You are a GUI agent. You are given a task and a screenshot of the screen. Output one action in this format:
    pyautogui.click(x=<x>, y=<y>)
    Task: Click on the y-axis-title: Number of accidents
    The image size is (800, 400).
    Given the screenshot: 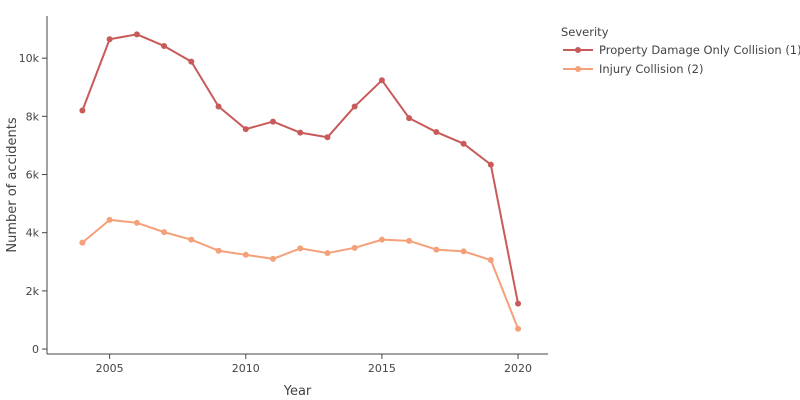 What is the action you would take?
    pyautogui.click(x=12, y=184)
    